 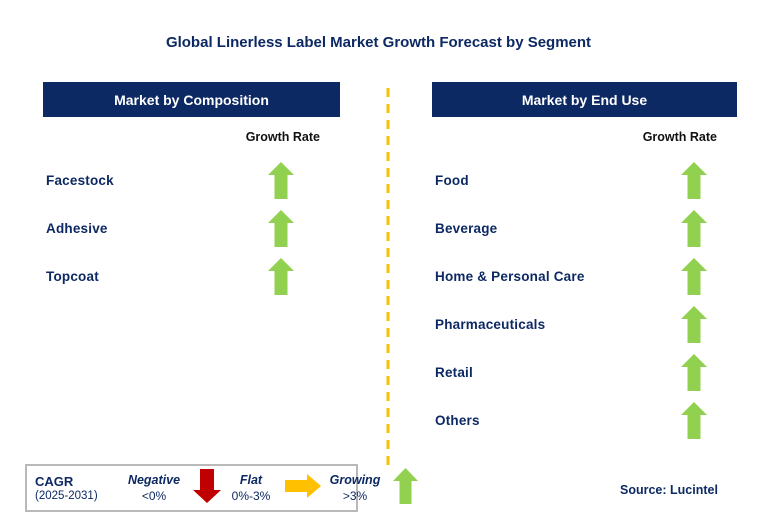 I want to click on legend-entry-negative: Negative <0%, so click(x=174, y=488).